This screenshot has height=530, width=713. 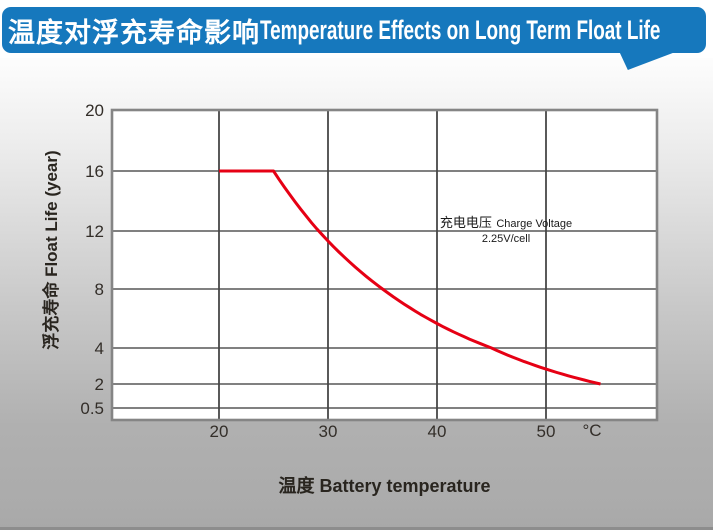 I want to click on x-tick-label: 30, so click(x=328, y=431).